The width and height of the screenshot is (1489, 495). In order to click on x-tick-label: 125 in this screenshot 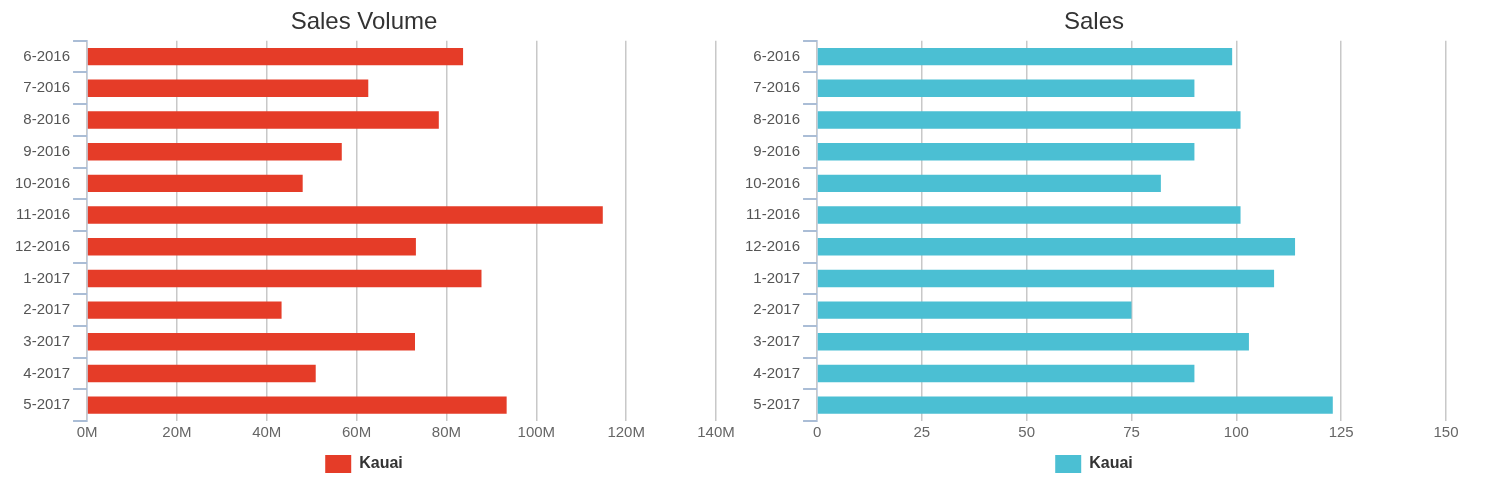, I will do `click(1341, 432)`.